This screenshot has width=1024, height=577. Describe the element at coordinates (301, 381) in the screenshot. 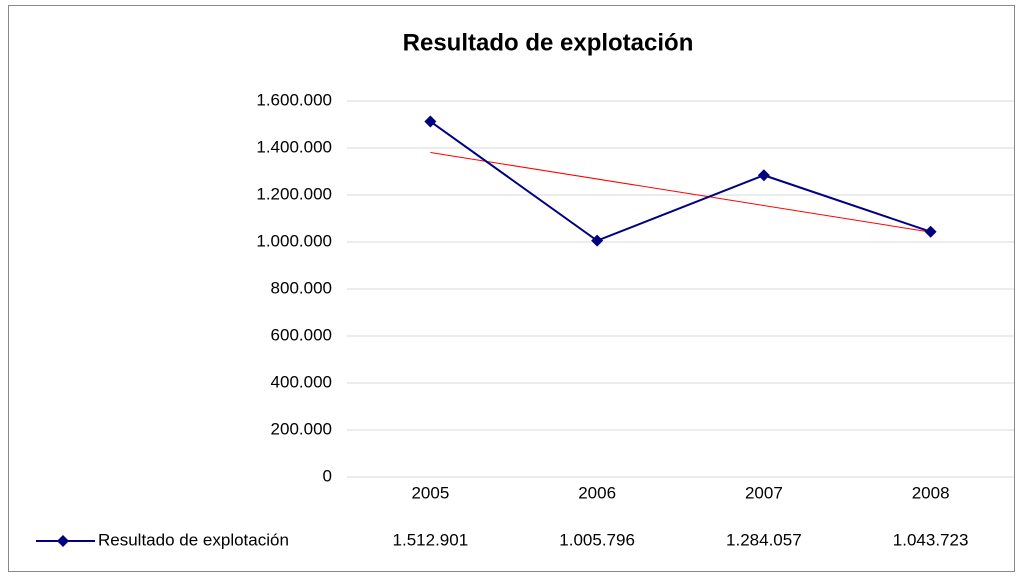

I see `y-tick-label: 400.000` at that location.